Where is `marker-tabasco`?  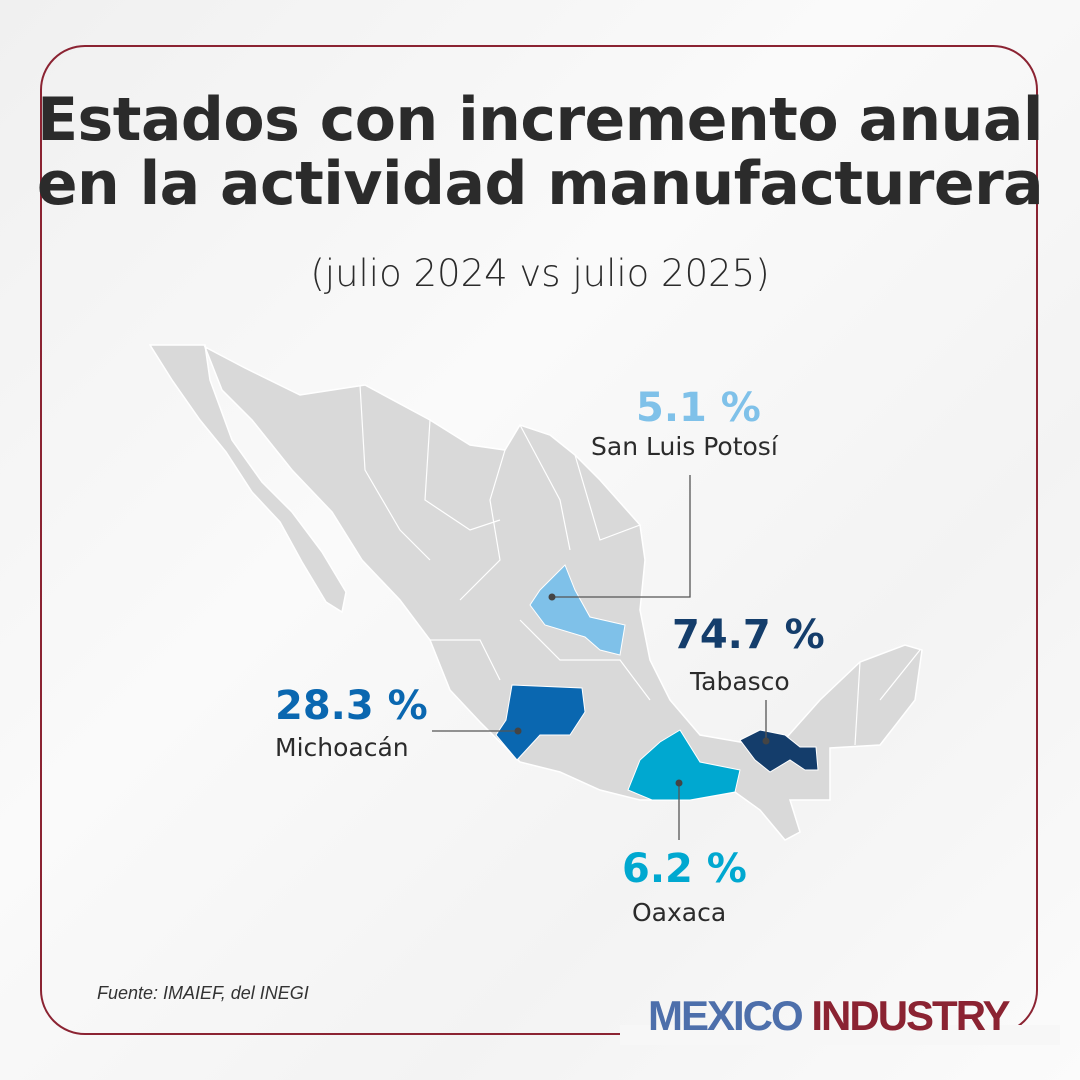 marker-tabasco is located at coordinates (766, 741).